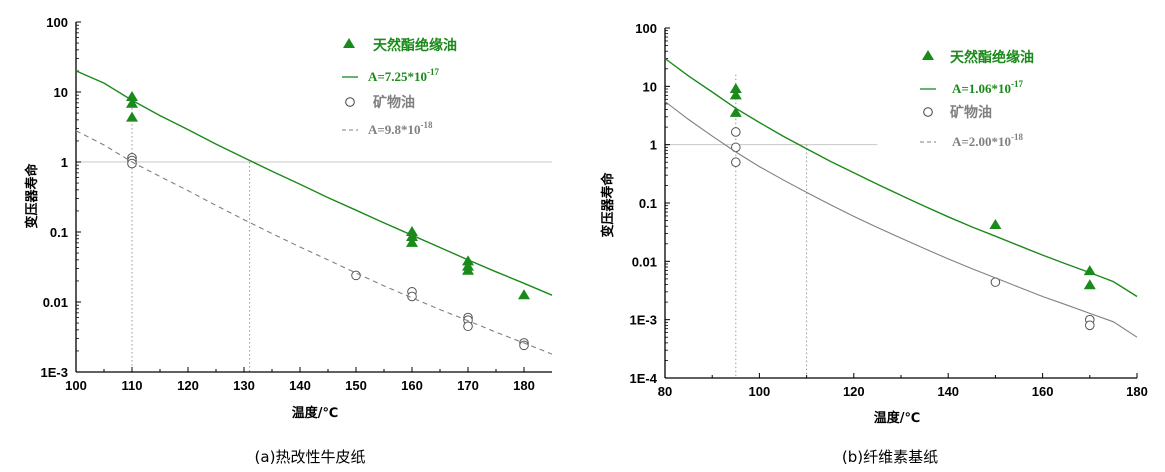 This screenshot has width=1165, height=472. What do you see at coordinates (188, 385) in the screenshot?
I see `x-tick-label-a-2: 120` at bounding box center [188, 385].